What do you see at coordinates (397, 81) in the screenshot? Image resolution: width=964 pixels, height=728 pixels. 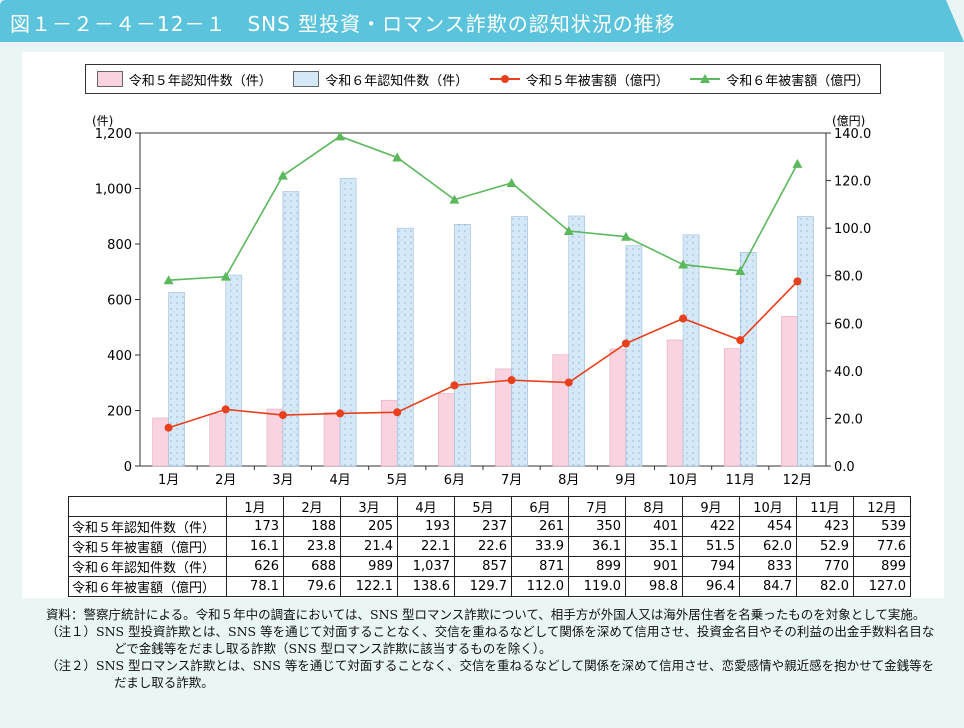 I see `legend-label: 令和６年認知件数（件）` at bounding box center [397, 81].